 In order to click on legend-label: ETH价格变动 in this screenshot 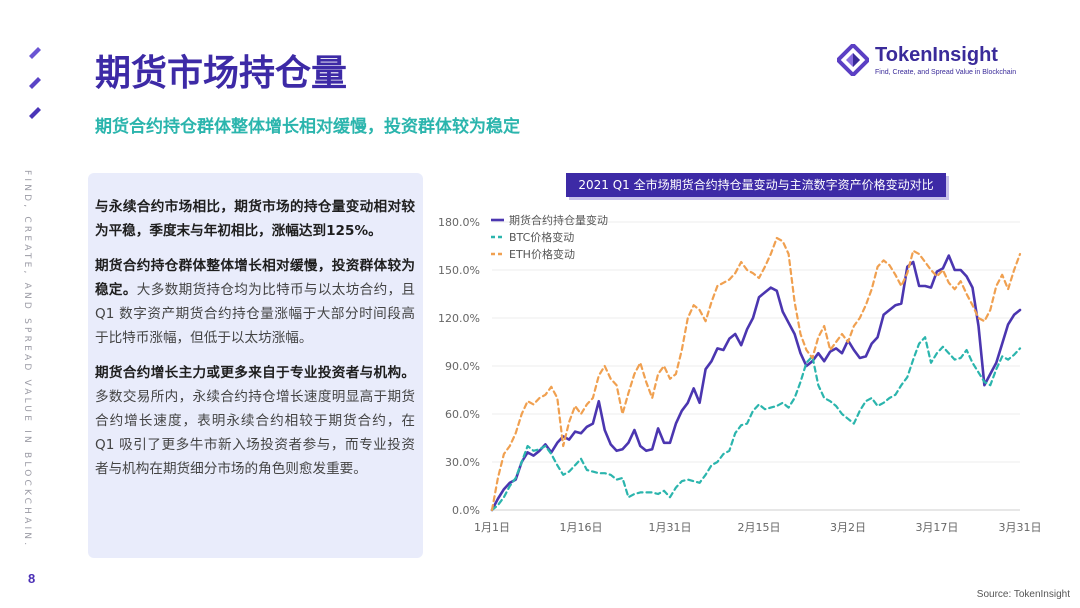, I will do `click(542, 254)`.